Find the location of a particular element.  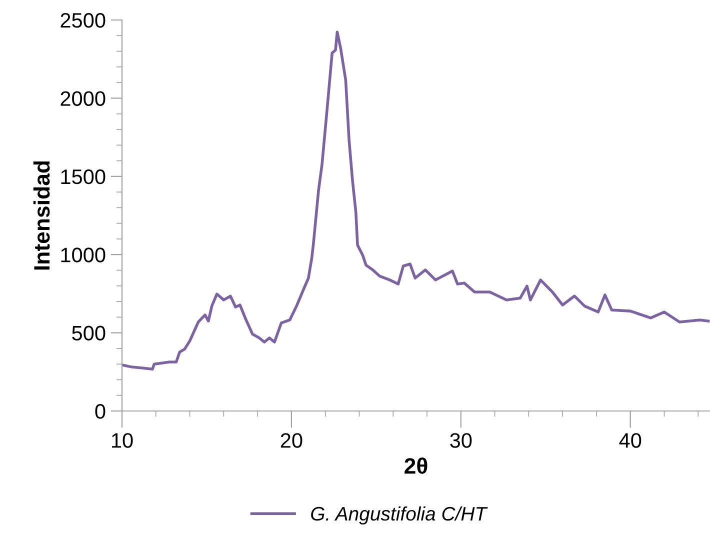

x-tick-label: 10 is located at coordinates (122, 440).